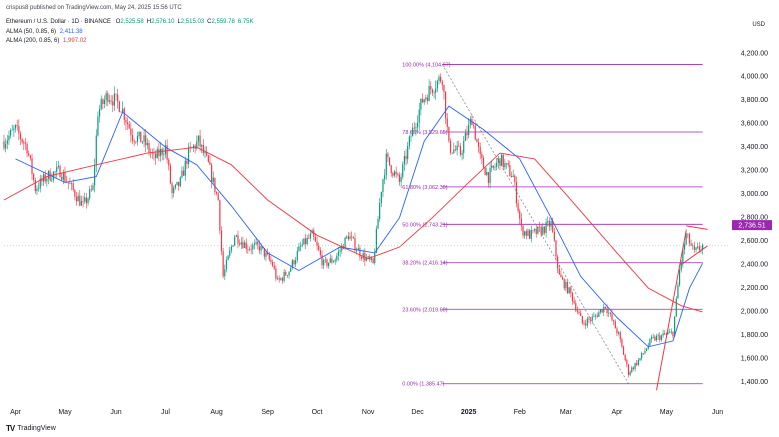 Image resolution: width=779 pixels, height=437 pixels. What do you see at coordinates (31, 428) in the screenshot?
I see `tradingview-footer: TV TradingView` at bounding box center [31, 428].